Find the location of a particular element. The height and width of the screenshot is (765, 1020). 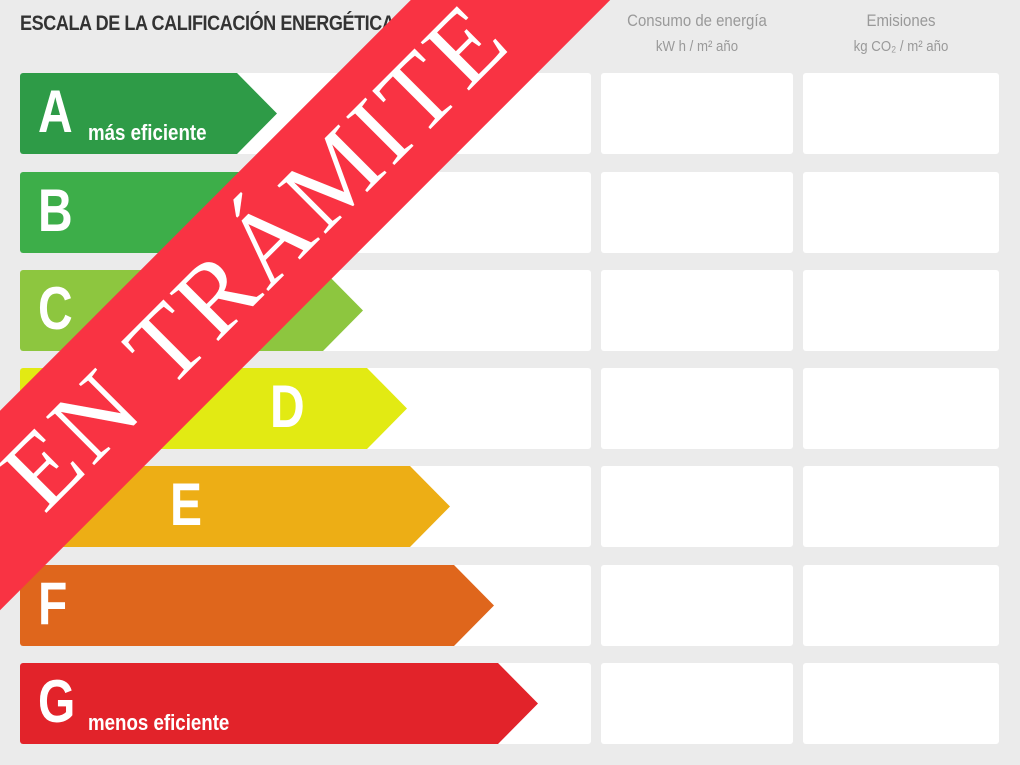

rating-letter: E is located at coordinates (186, 504).